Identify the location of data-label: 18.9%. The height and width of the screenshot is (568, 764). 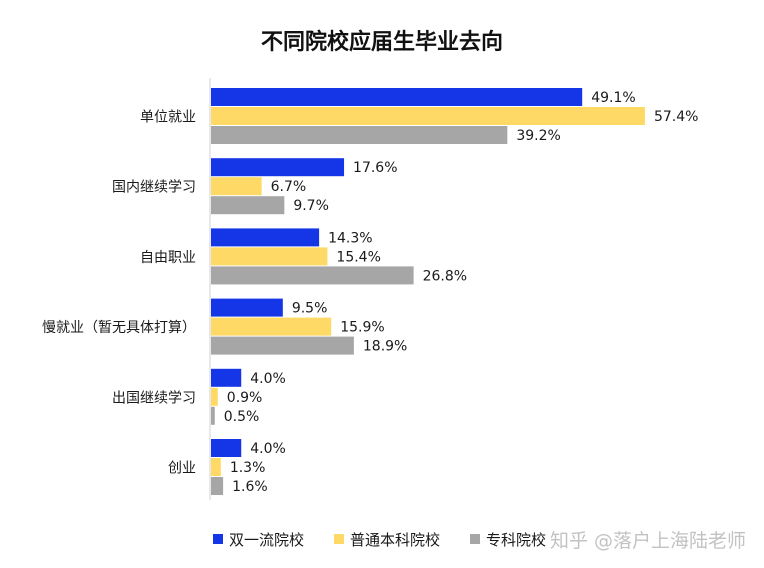
(385, 347).